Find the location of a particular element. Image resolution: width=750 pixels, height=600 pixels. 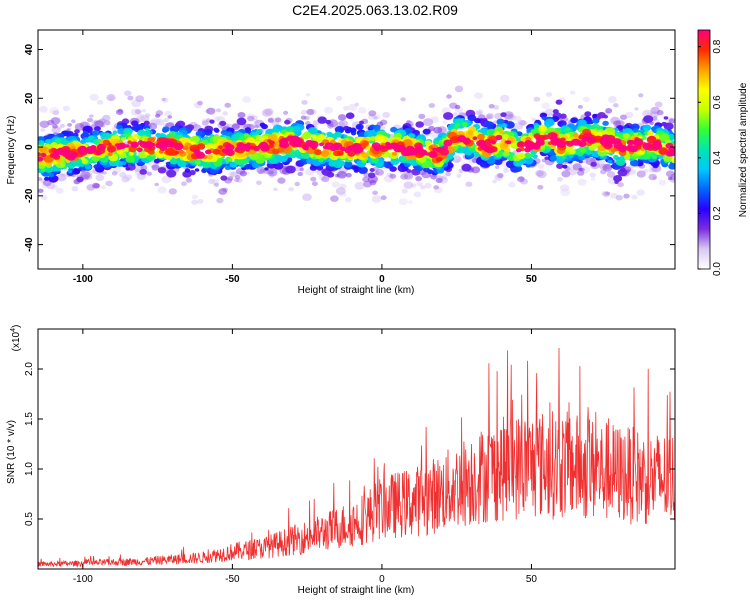

colorbar-label: Normalized spectral amplitude is located at coordinates (743, 149).